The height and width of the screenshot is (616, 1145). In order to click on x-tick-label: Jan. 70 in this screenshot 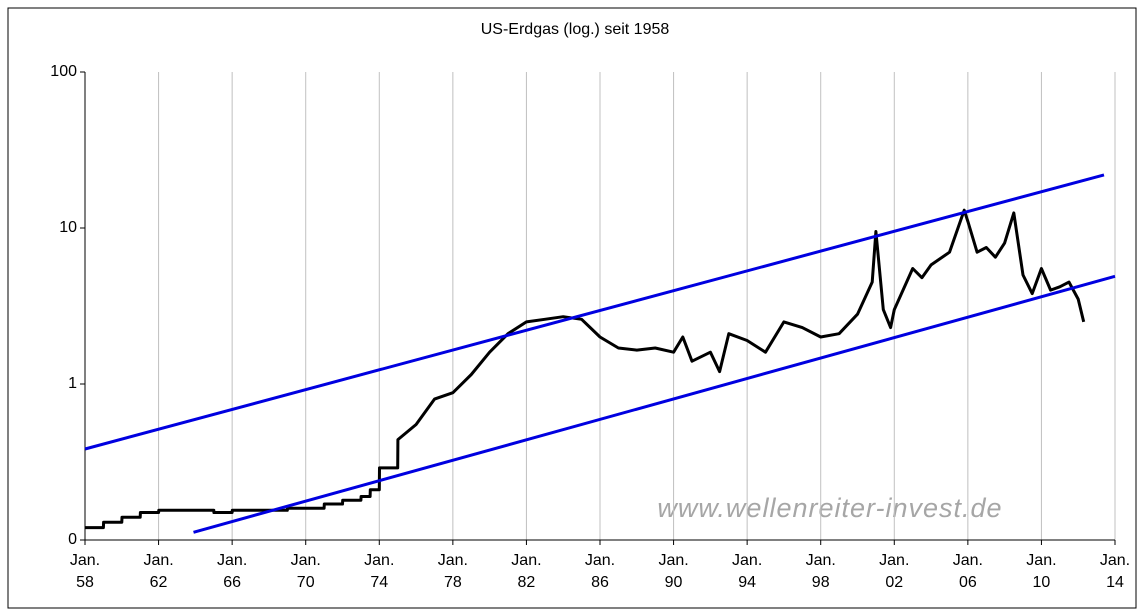, I will do `click(305, 571)`.